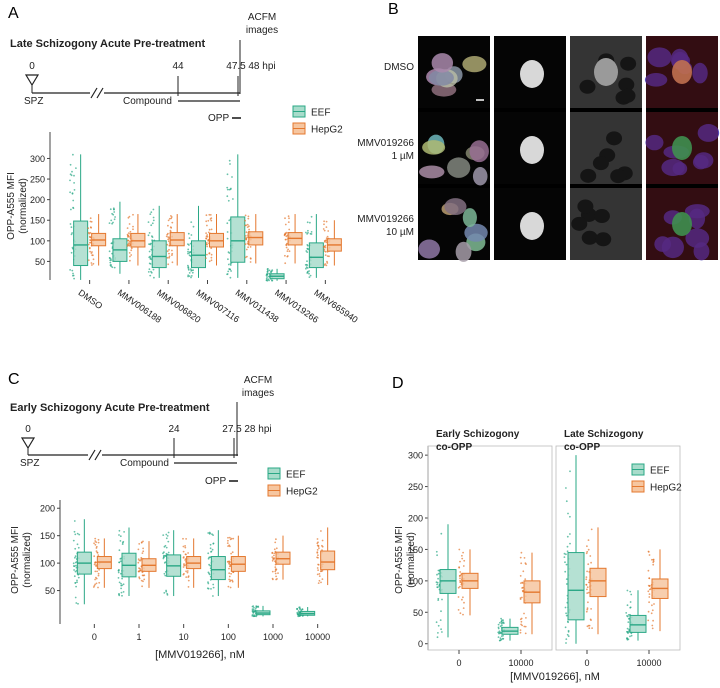  I want to click on y-axis-label-sub: (normalized), so click(23, 206).